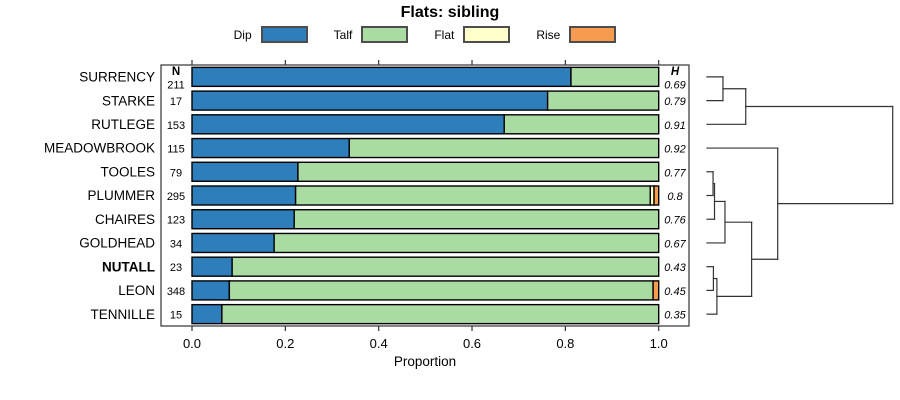  I want to click on category-label: TOOLES, so click(127, 171).